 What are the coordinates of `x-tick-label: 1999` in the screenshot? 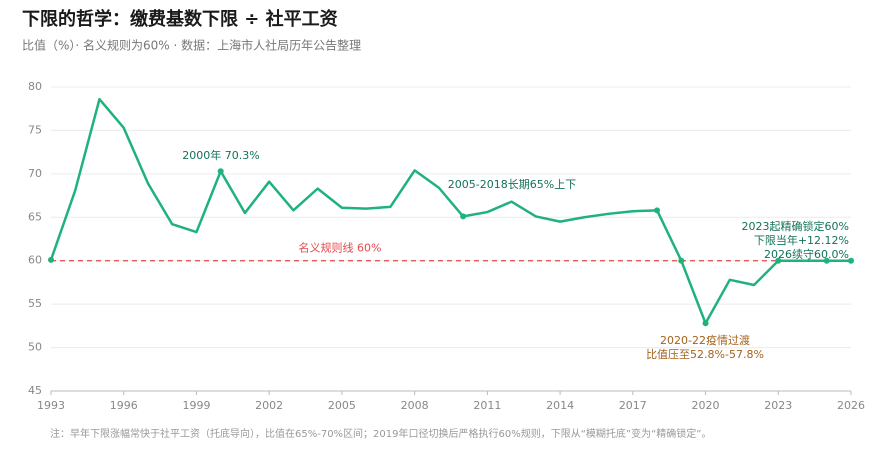 It's located at (196, 405).